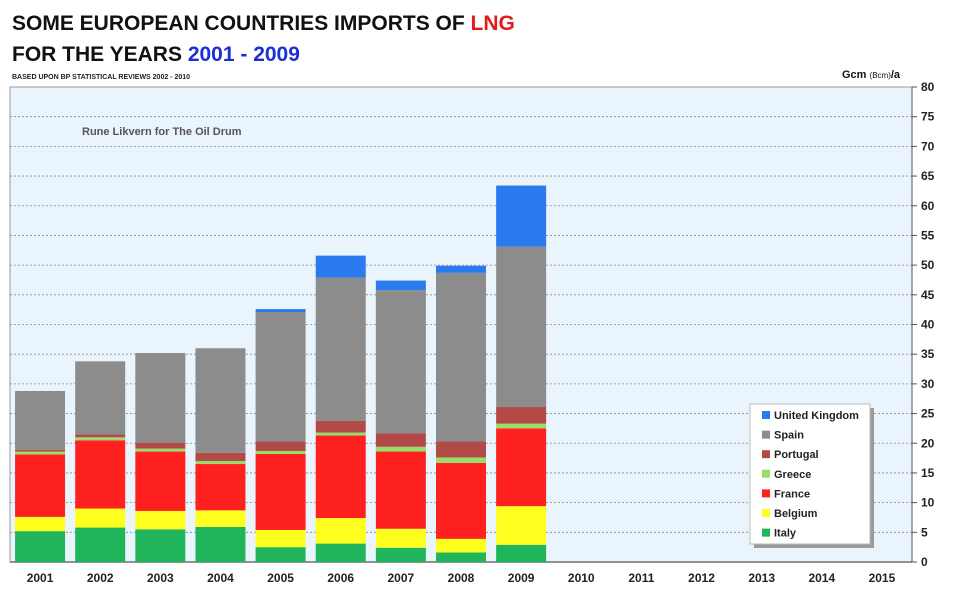 Image resolution: width=960 pixels, height=600 pixels. Describe the element at coordinates (581, 578) in the screenshot. I see `x-tick-label: 2010` at that location.